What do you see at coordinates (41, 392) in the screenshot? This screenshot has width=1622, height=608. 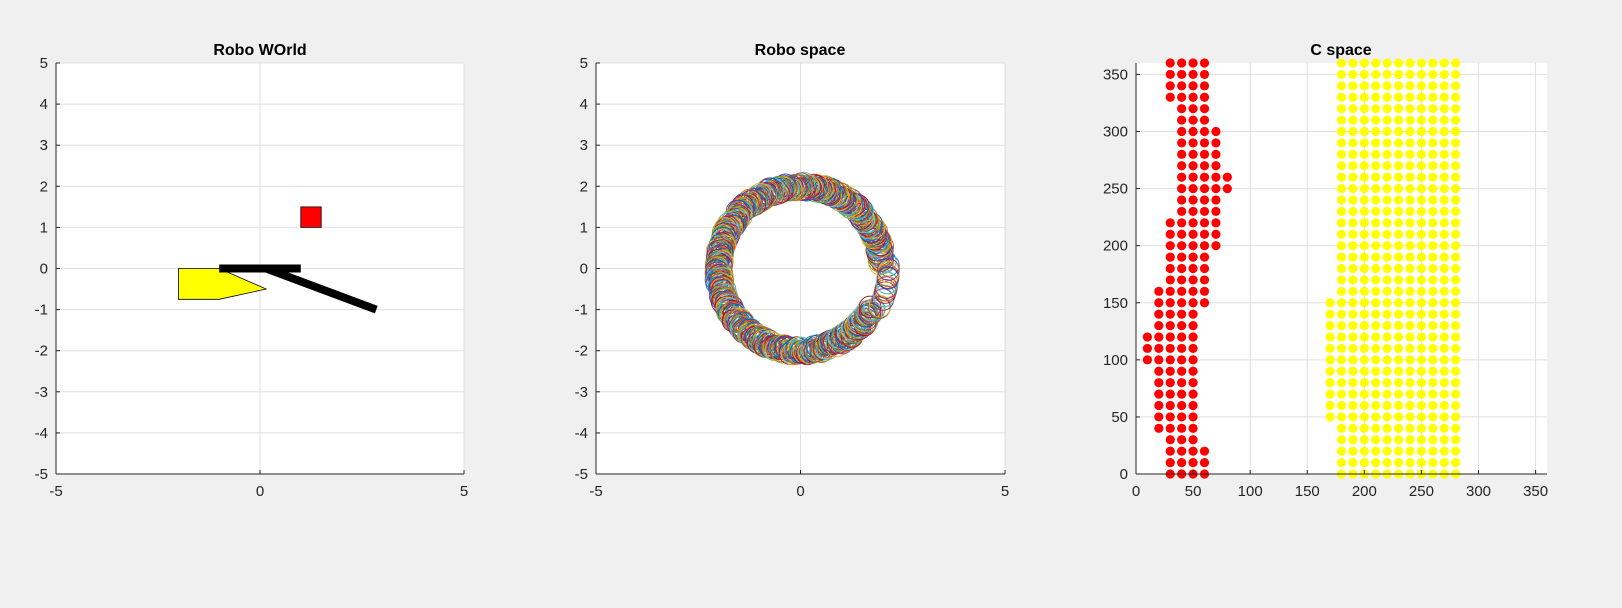 I see `y-tick-label: -3` at bounding box center [41, 392].